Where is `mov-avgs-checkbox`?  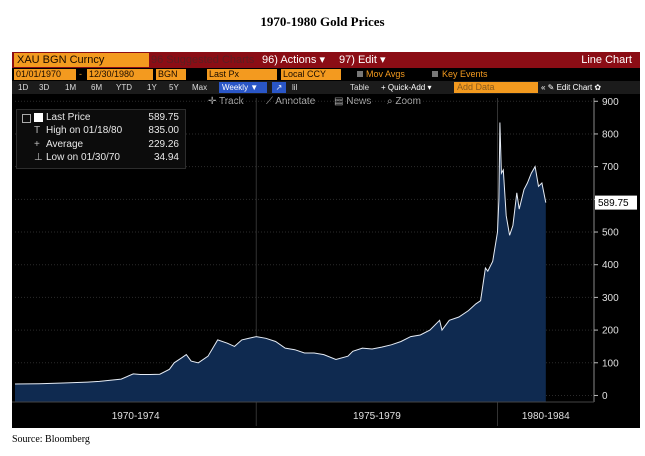
mov-avgs-checkbox is located at coordinates (360, 74).